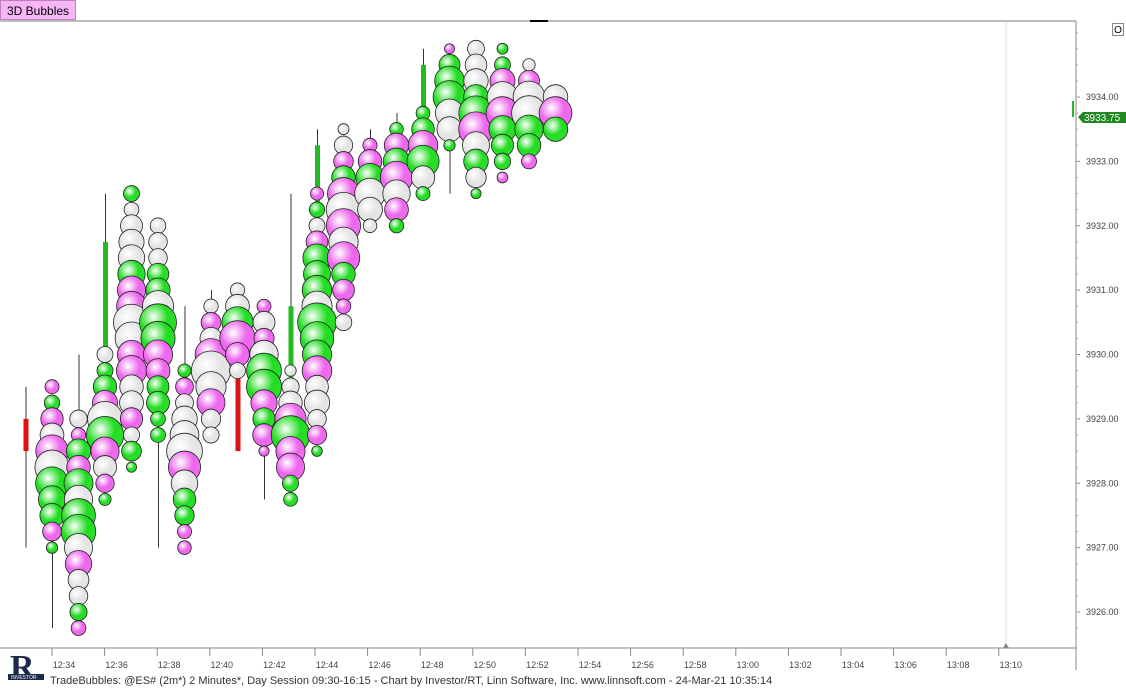 Image resolution: width=1126 pixels, height=689 pixels. I want to click on y-tick-label: 3927.00, so click(1102, 548).